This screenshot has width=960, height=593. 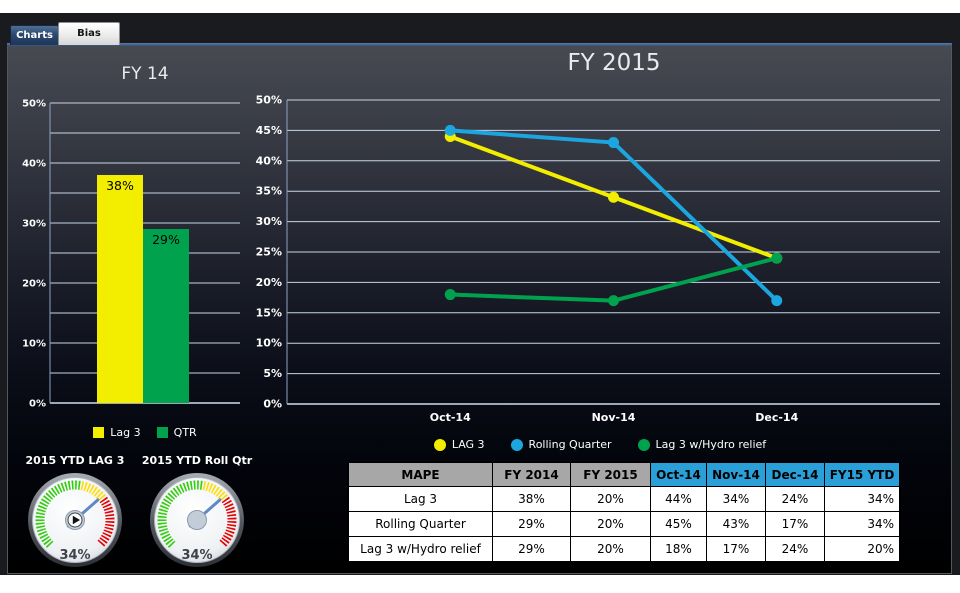 I want to click on y-tick-label: 5%, so click(x=272, y=373).